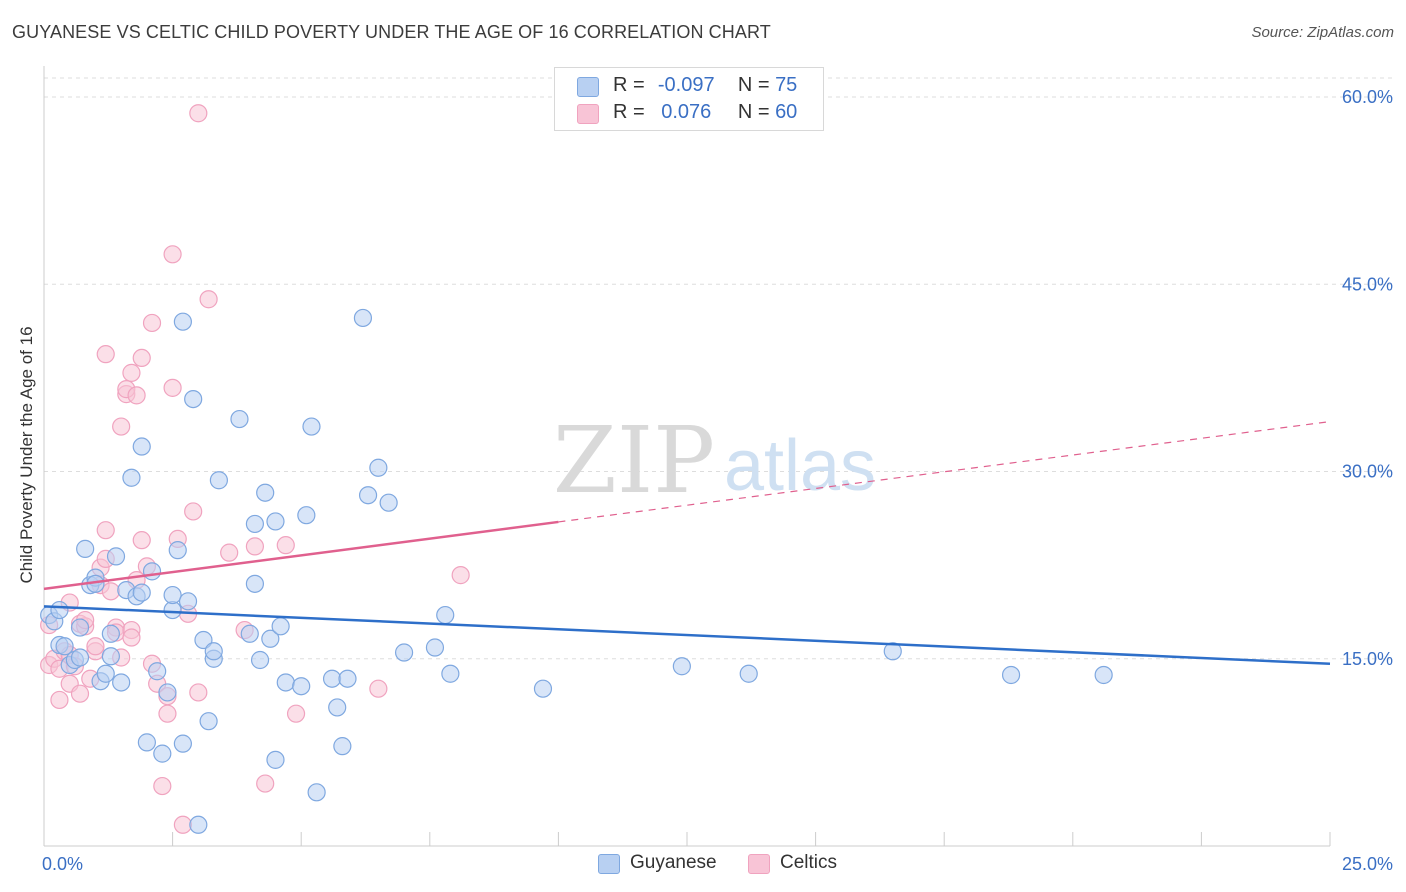  What do you see at coordinates (759, 864) in the screenshot?
I see `bottom-legend-swatch-celtics` at bounding box center [759, 864].